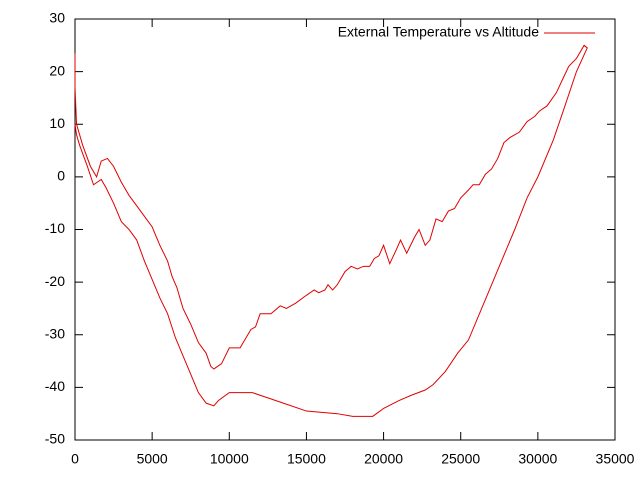 The width and height of the screenshot is (640, 480). Describe the element at coordinates (61, 176) in the screenshot. I see `y-tick-label: 0` at that location.